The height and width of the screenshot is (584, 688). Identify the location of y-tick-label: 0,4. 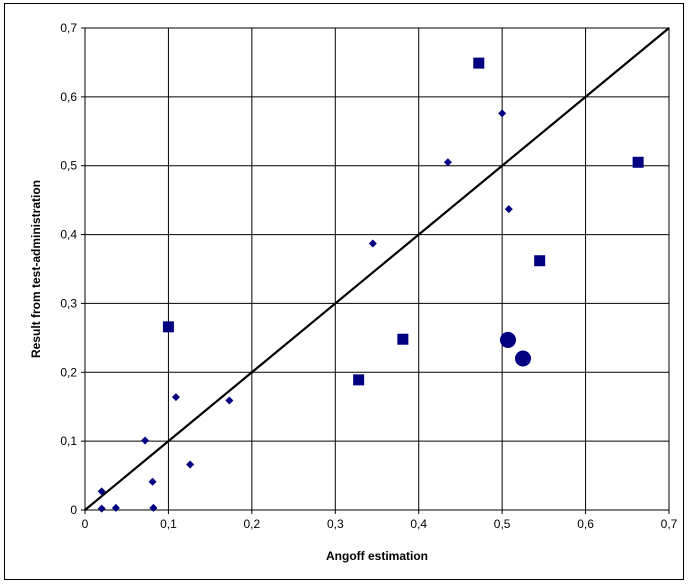
(68, 235).